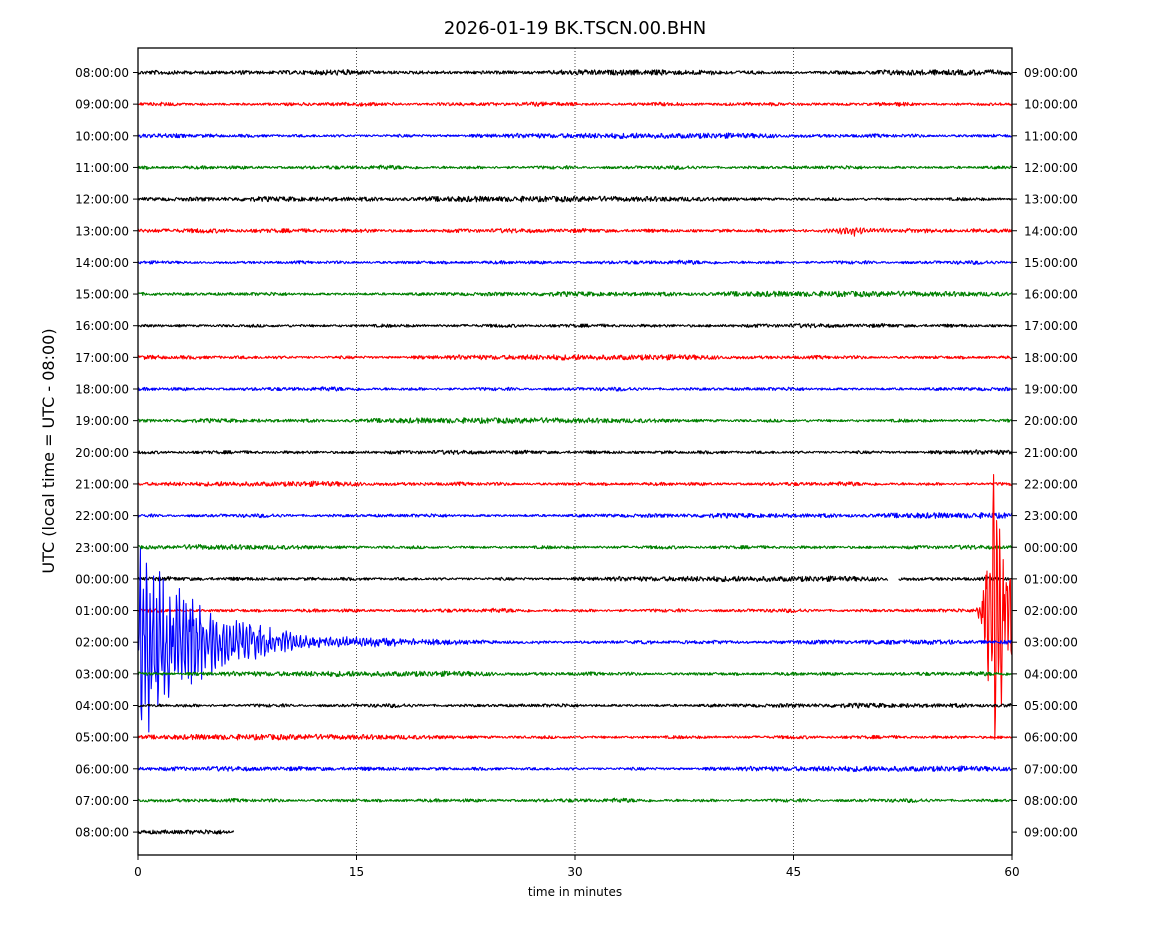 The image size is (1150, 950). What do you see at coordinates (575, 28) in the screenshot?
I see `chart-title: 2026-01-19 BK.TSCN.00.BHN` at bounding box center [575, 28].